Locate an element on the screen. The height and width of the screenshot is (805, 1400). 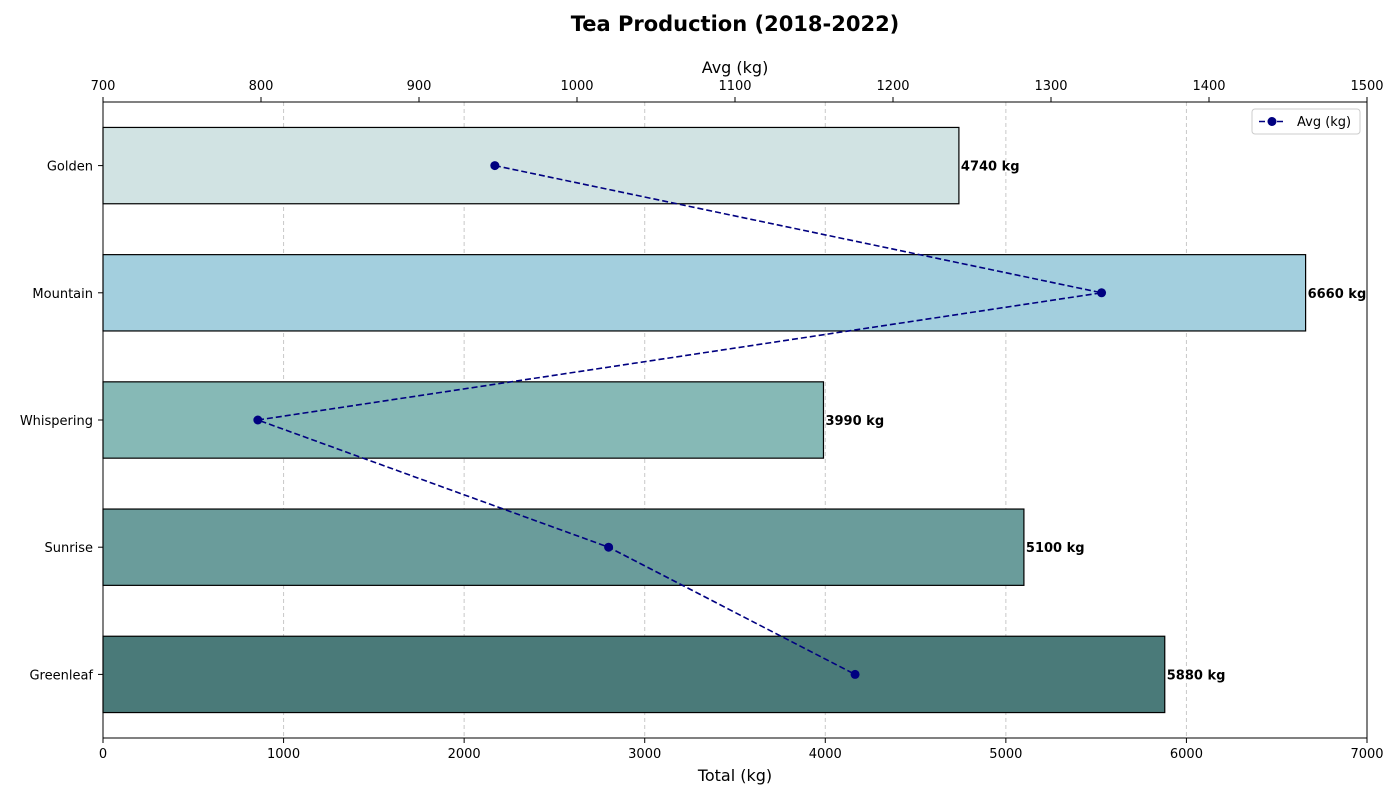
x-tick-label: 2000 is located at coordinates (464, 754).